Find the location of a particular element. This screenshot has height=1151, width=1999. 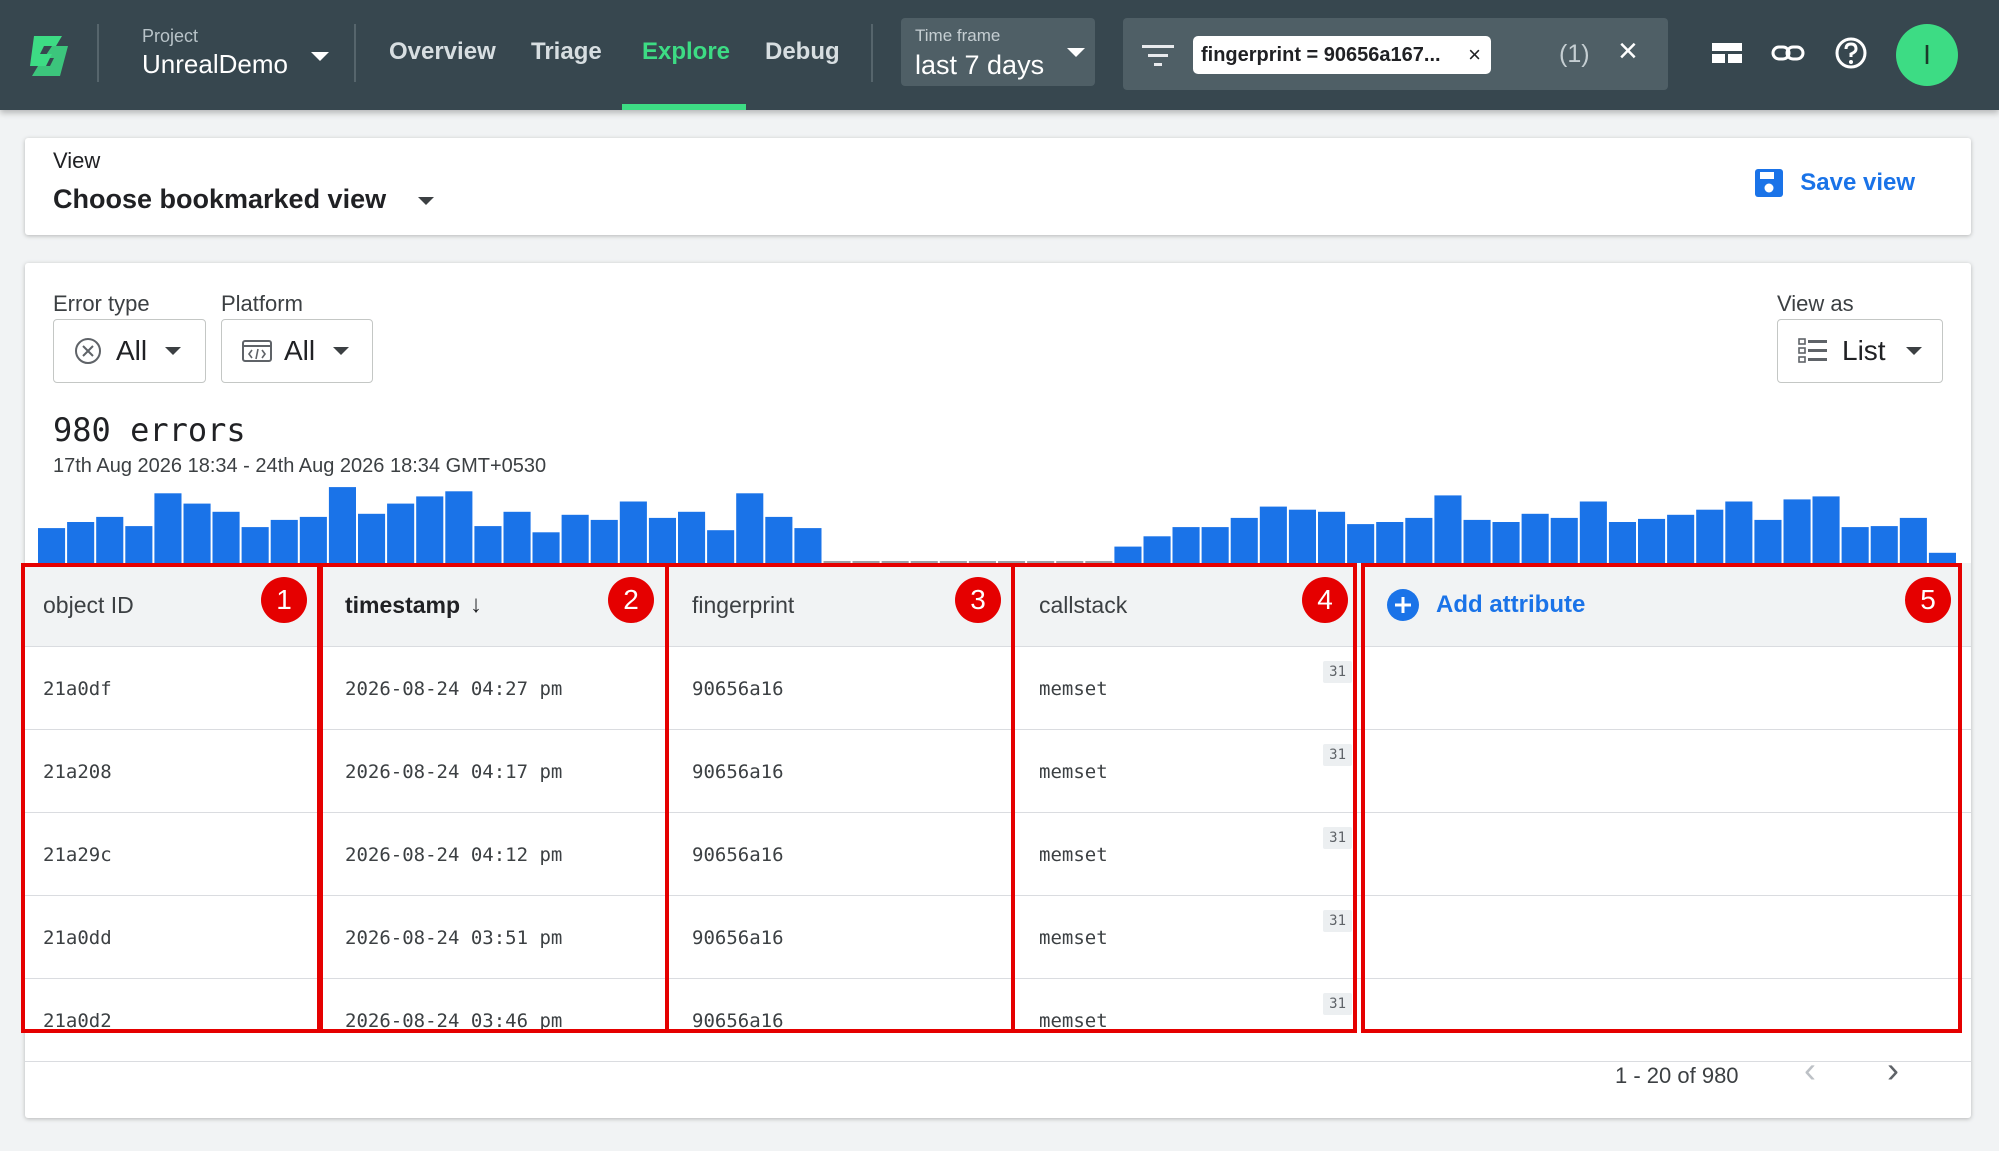

cell-id: 21a0d2 is located at coordinates (176, 1020).